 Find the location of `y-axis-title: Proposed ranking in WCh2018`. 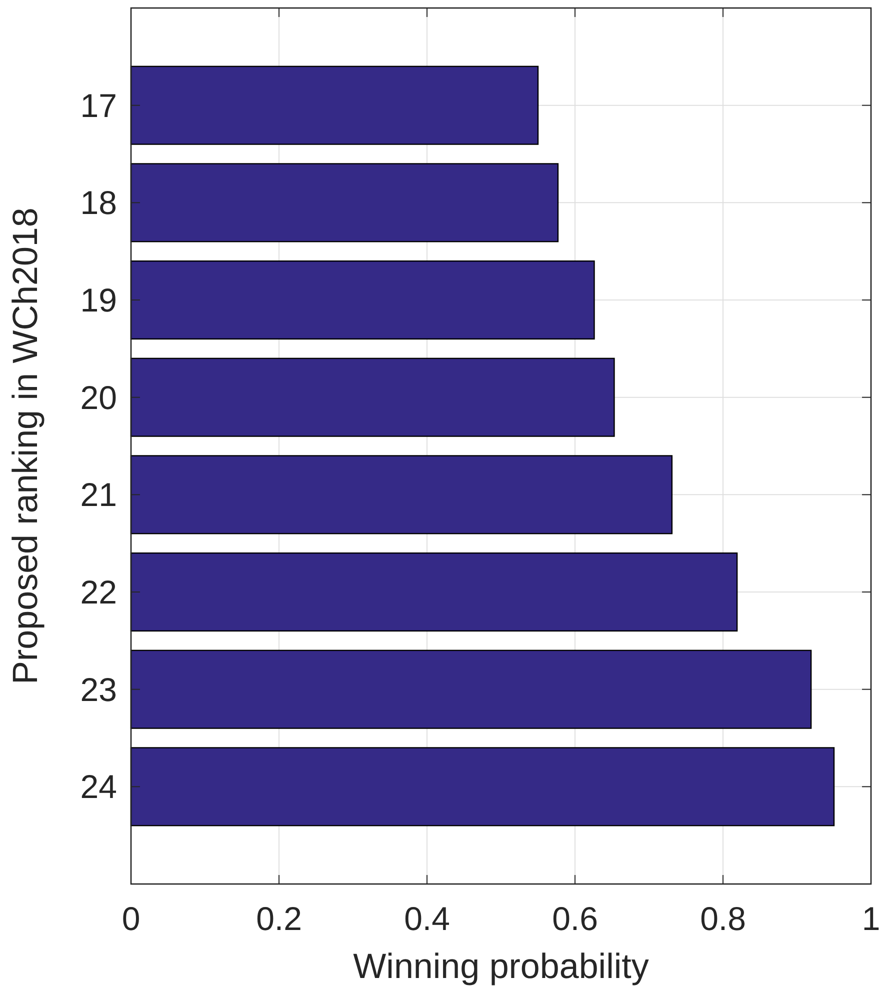

y-axis-title: Proposed ranking in WCh2018 is located at coordinates (25, 446).